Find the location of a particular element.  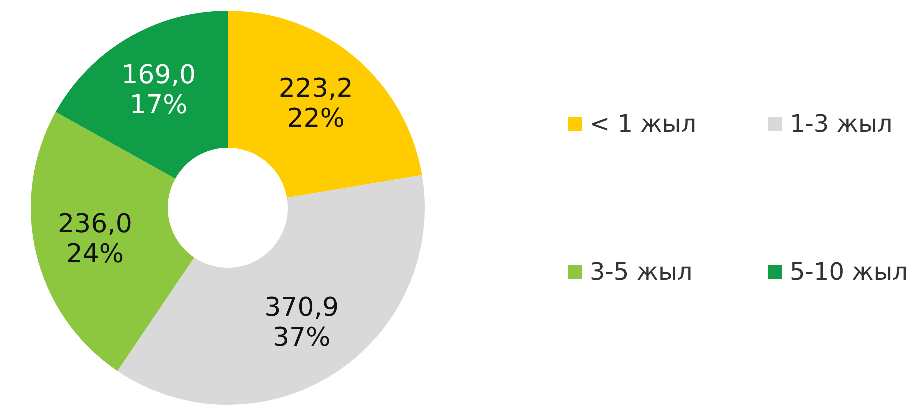

data-label: 169,0 17% is located at coordinates (159, 90).